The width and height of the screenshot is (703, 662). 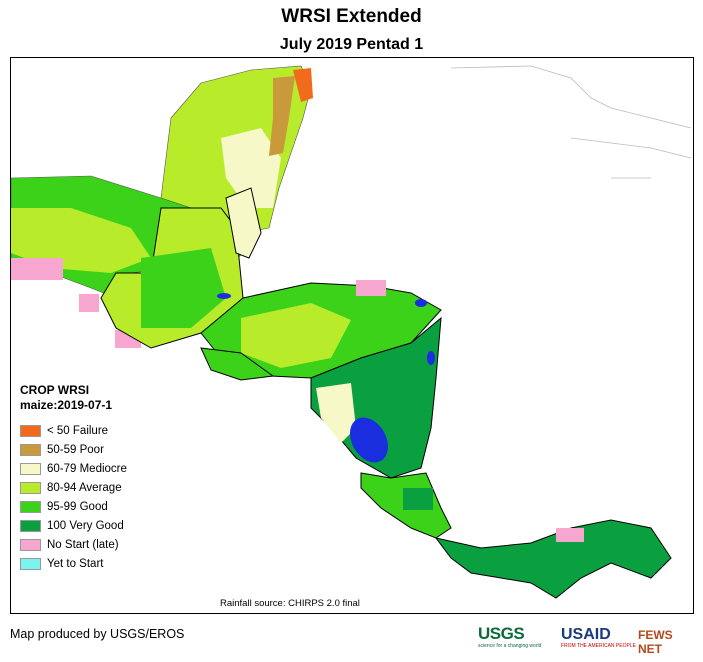 I want to click on lake-nicaragua, so click(x=369, y=440).